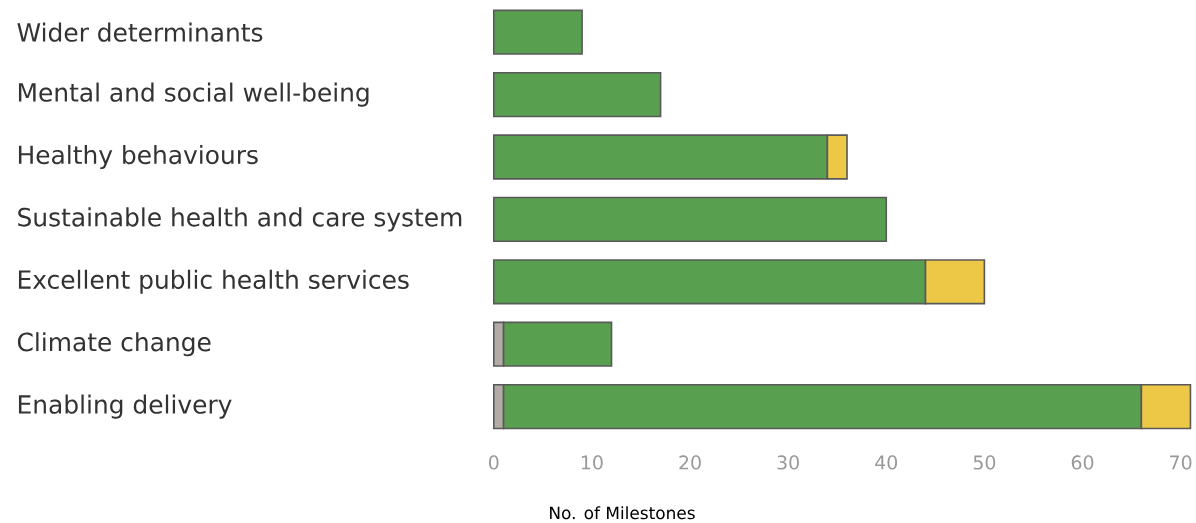  What do you see at coordinates (213, 281) in the screenshot?
I see `y-tick-label: Excellent public health services` at bounding box center [213, 281].